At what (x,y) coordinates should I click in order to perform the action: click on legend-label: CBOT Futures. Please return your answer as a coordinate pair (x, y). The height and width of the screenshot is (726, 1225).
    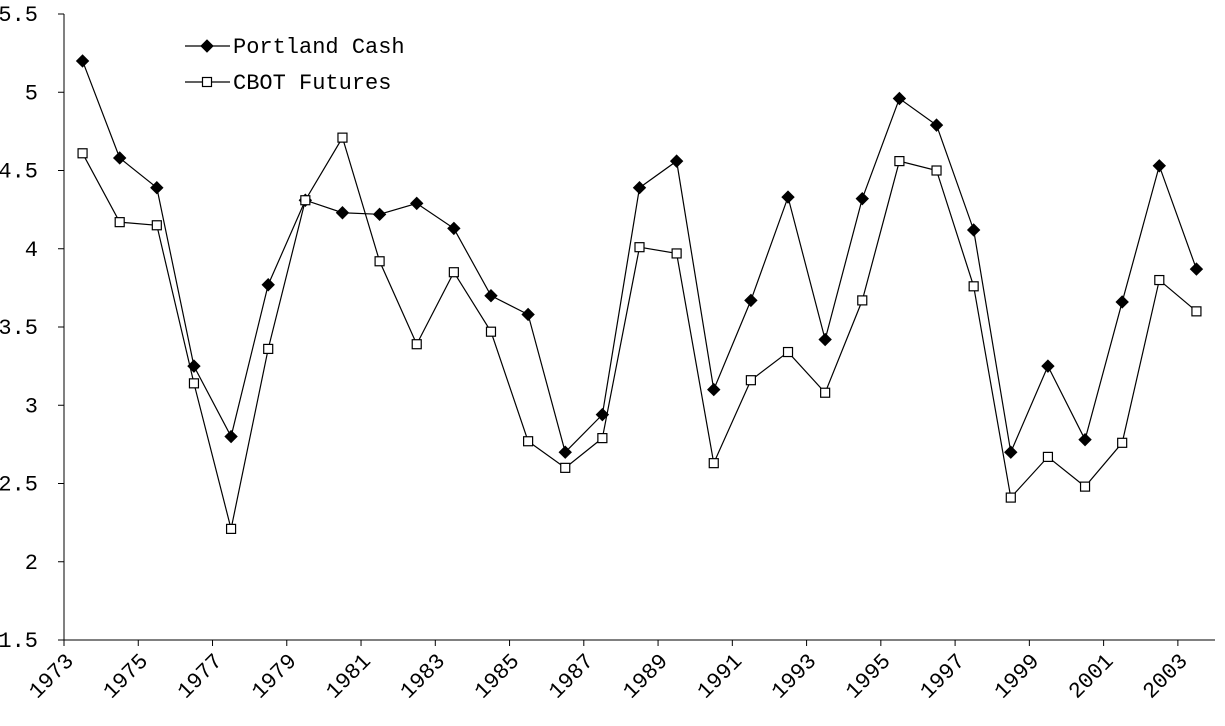
    Looking at the image, I should click on (312, 83).